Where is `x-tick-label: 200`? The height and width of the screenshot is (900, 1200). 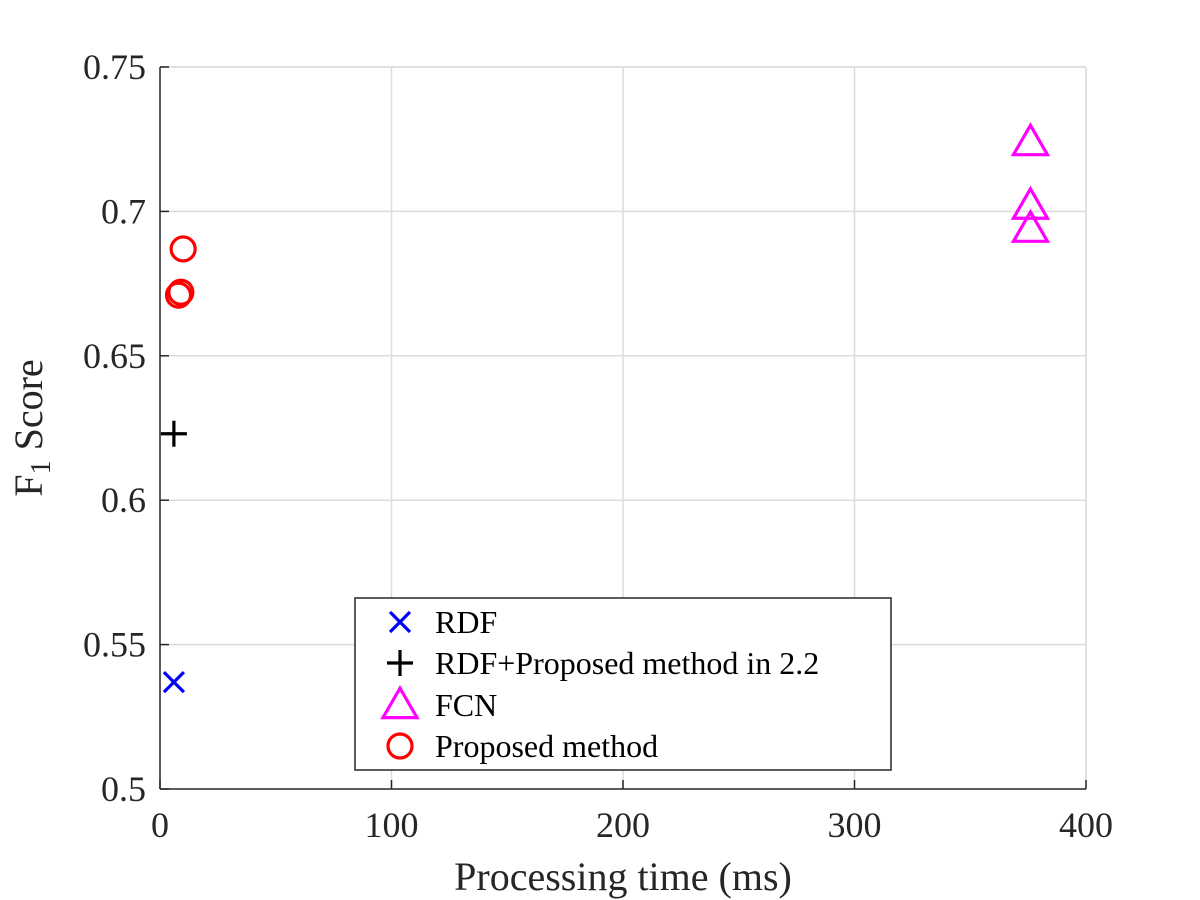 x-tick-label: 200 is located at coordinates (623, 825).